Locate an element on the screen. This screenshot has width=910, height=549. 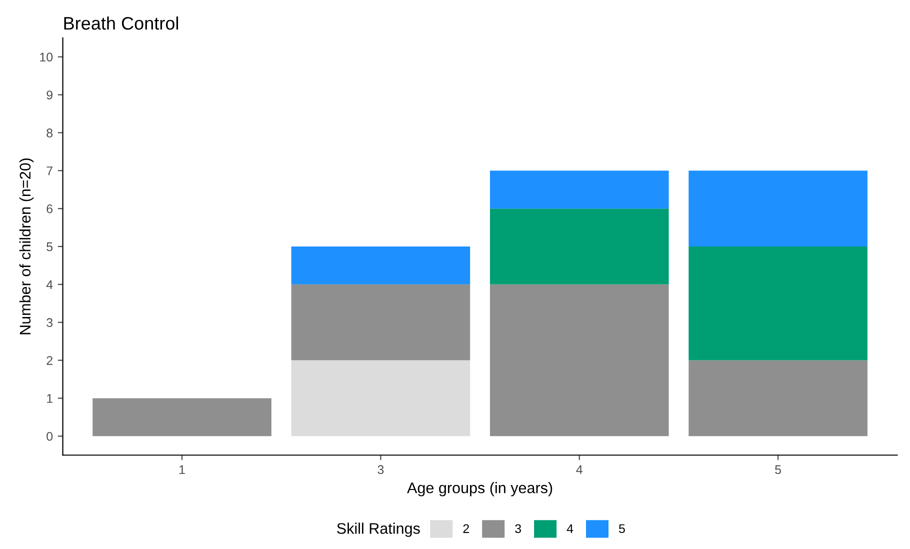
x-tick-label: 3 is located at coordinates (381, 469).